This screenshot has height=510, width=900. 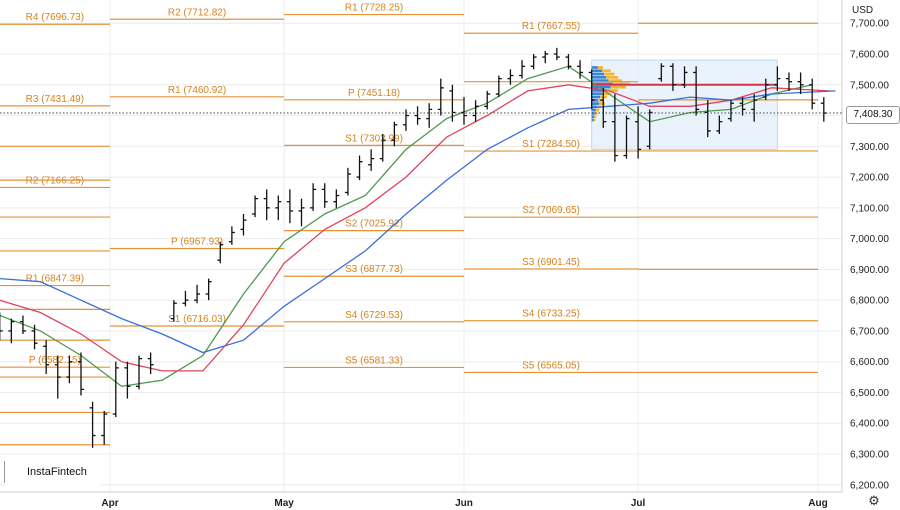 I want to click on pivot-level-label: R3 (7431.49), so click(x=55, y=99).